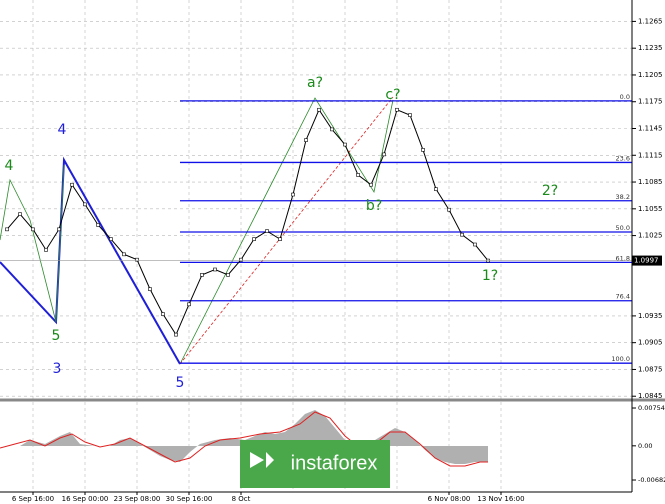 Image resolution: width=665 pixels, height=504 pixels. What do you see at coordinates (490, 276) in the screenshot?
I see `wave-label: 1?` at bounding box center [490, 276].